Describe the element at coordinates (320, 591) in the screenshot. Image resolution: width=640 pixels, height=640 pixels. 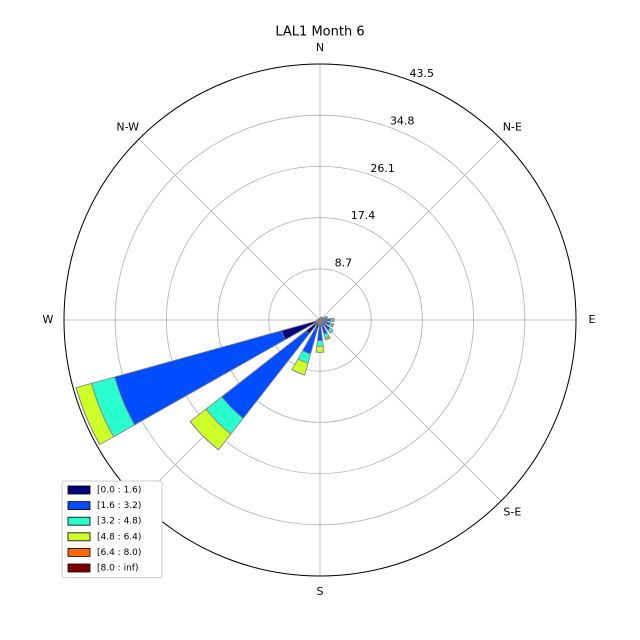
I see `direction-label: S` at that location.